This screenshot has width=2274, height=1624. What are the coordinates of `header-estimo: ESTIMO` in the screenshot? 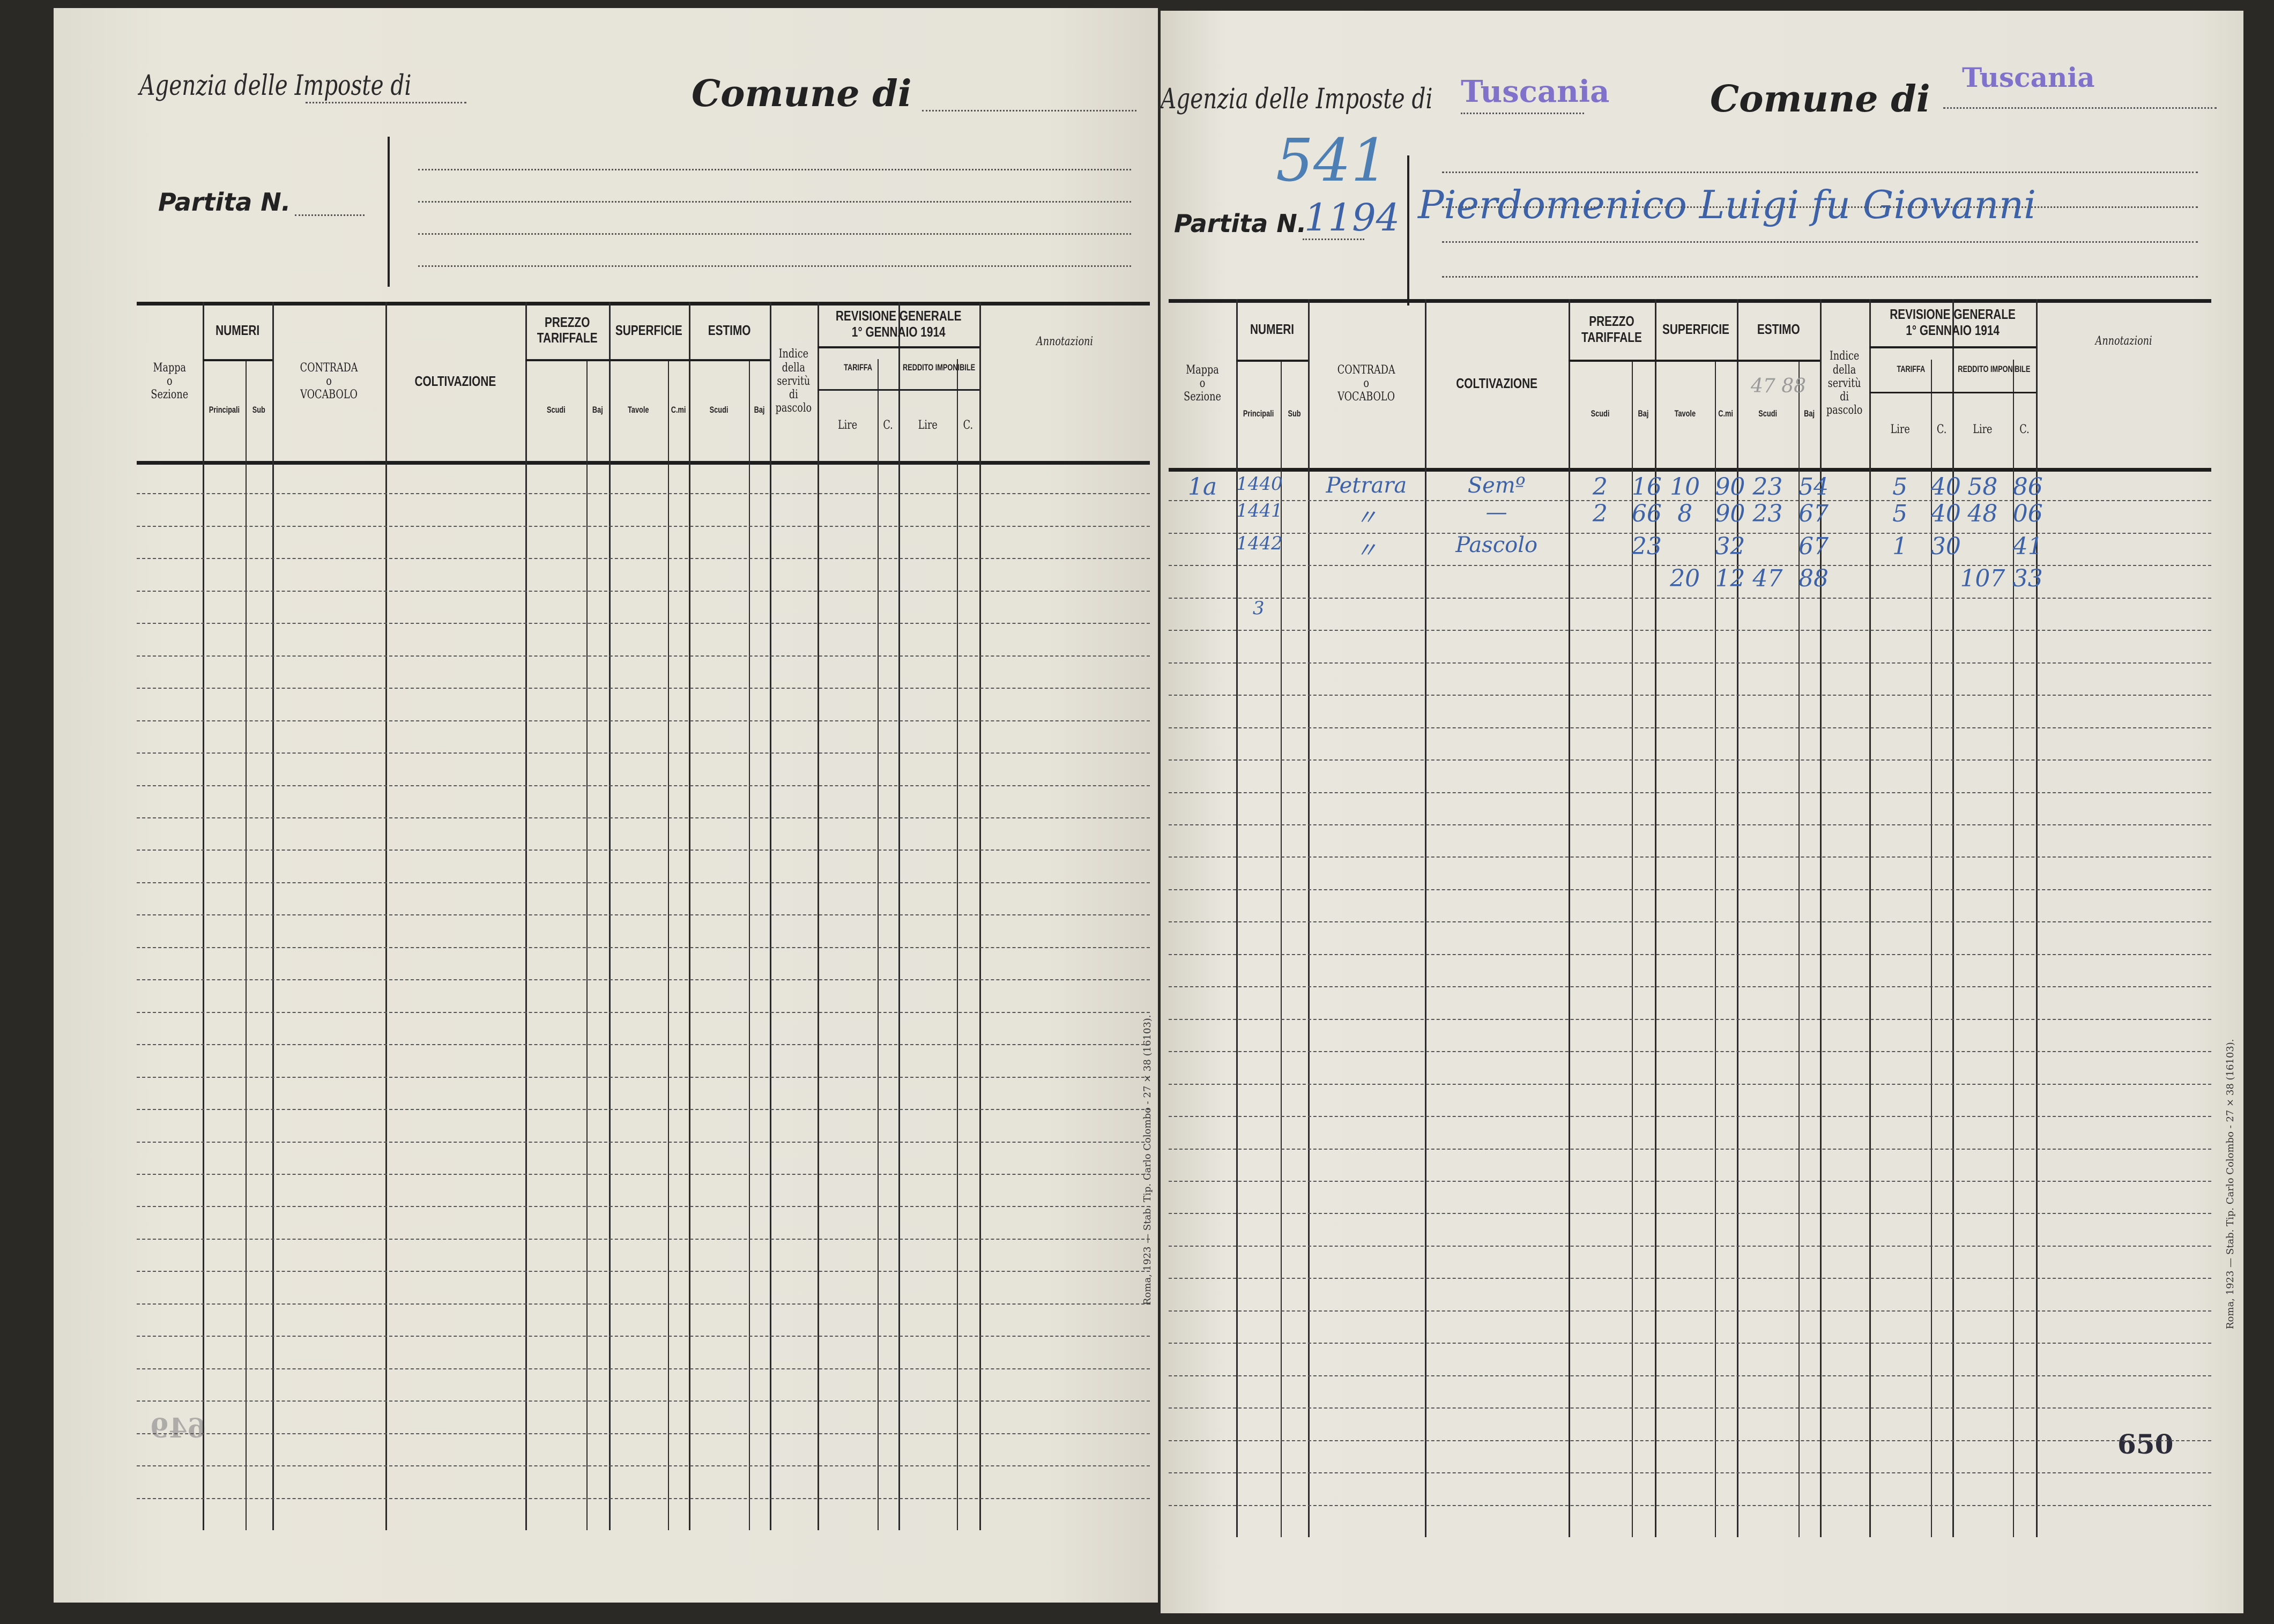 It's located at (1778, 329).